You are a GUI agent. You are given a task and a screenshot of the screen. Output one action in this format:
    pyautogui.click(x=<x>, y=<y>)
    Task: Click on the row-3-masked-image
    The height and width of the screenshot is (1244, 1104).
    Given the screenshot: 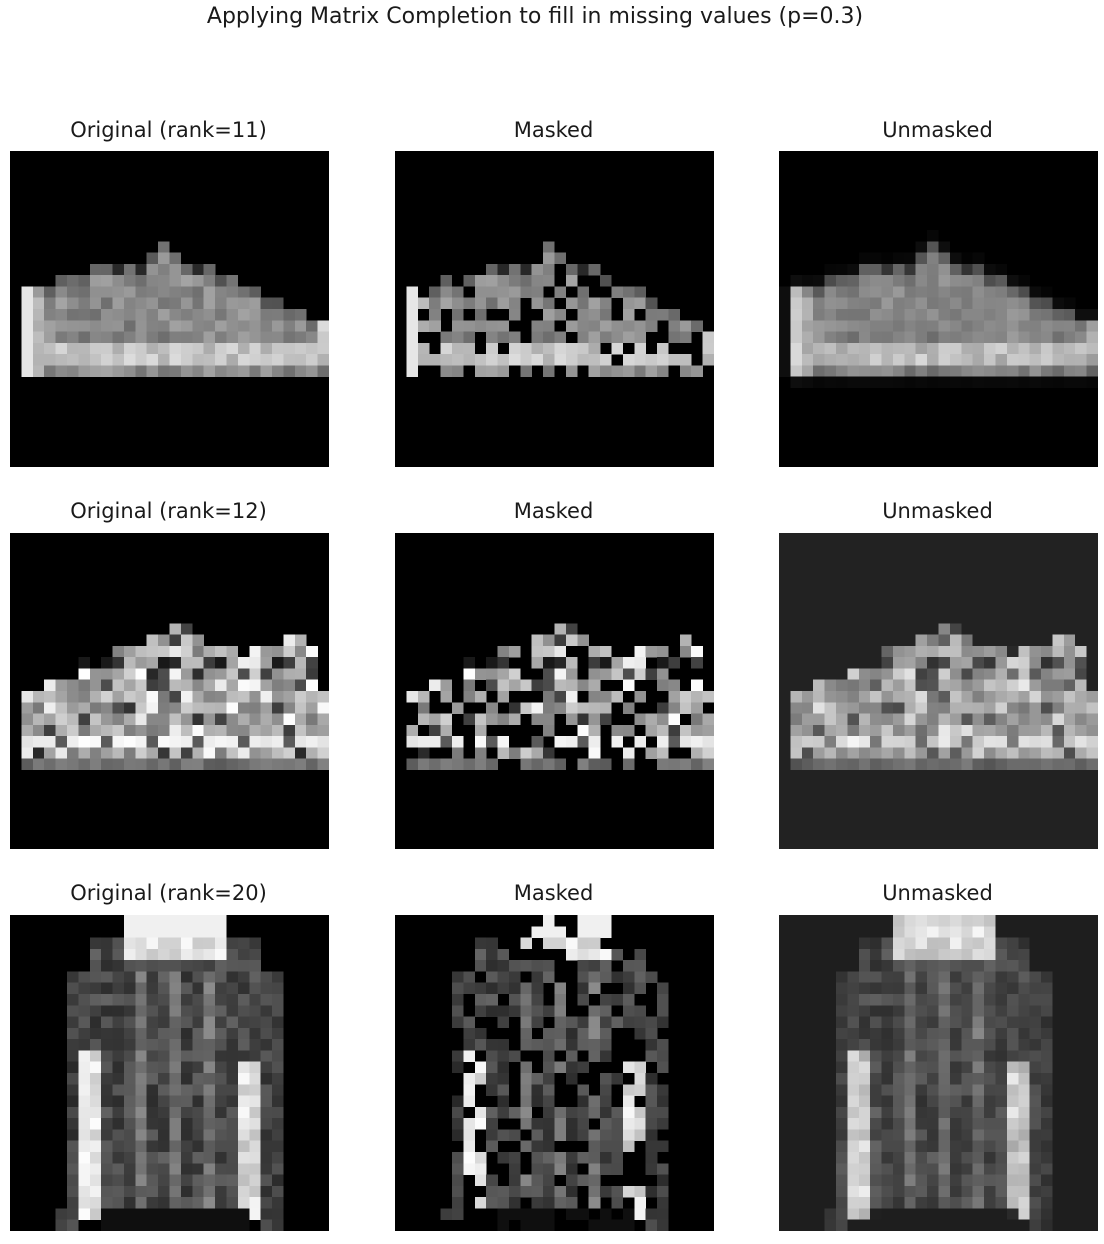 What is the action you would take?
    pyautogui.click(x=554, y=1073)
    